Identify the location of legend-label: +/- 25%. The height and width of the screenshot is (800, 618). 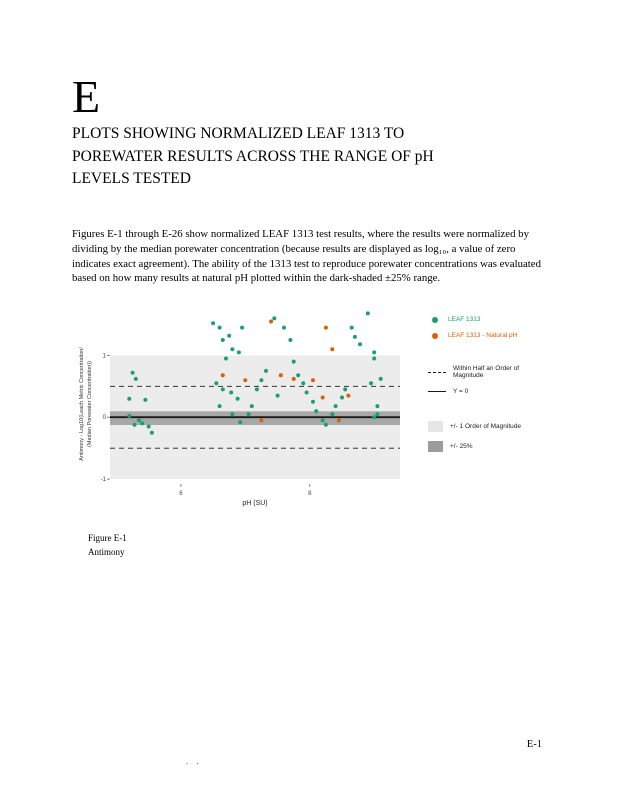
(461, 447).